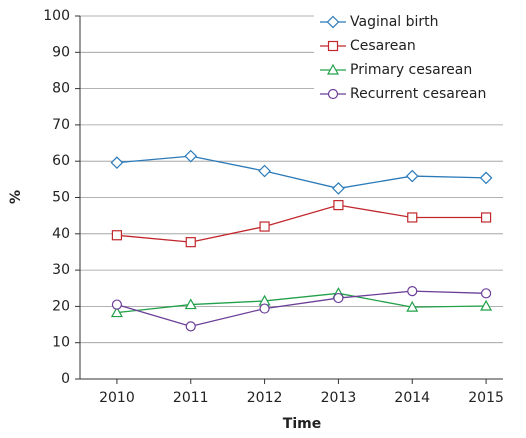 Image resolution: width=526 pixels, height=438 pixels. What do you see at coordinates (61, 270) in the screenshot?
I see `y-tick-label: 30` at bounding box center [61, 270].